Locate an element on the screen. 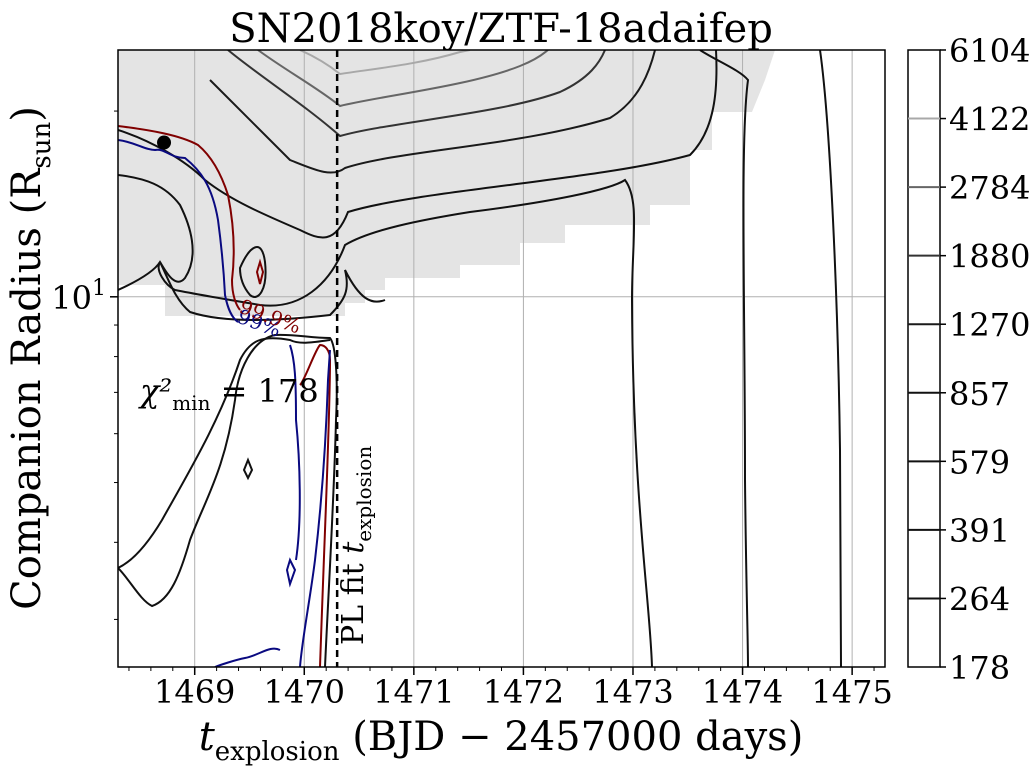  y-axis-label: Companion Radius (Rsun) is located at coordinates (30, 358).